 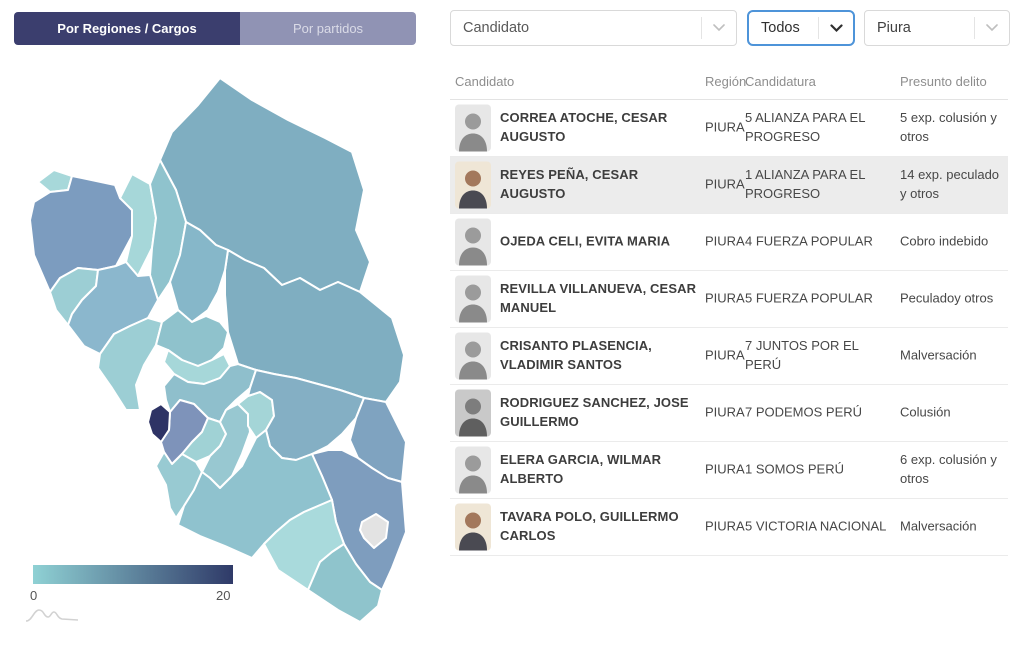 I want to click on candidate-candidacy: 1 ALIANZA PARA EL PROGRESO, so click(x=805, y=184).